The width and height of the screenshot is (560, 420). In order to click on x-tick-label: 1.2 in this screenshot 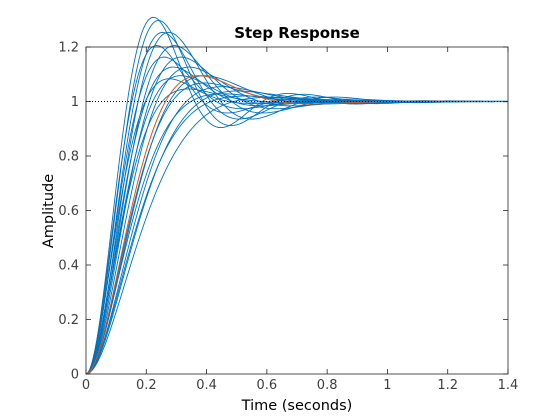, I will do `click(447, 385)`.